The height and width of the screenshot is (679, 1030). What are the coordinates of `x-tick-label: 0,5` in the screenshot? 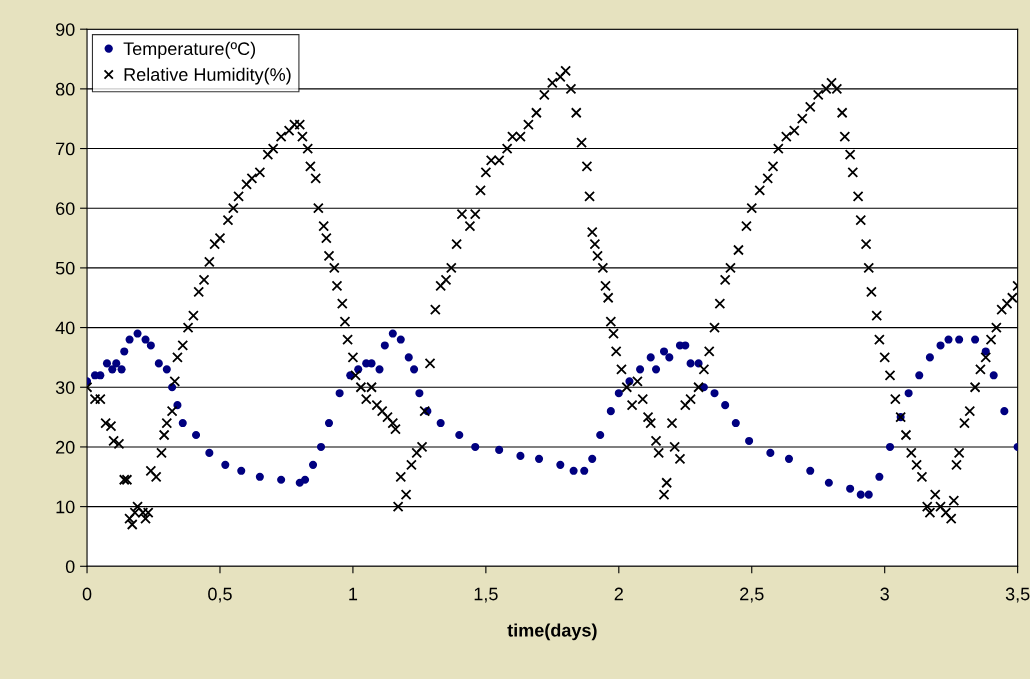 It's located at (220, 595).